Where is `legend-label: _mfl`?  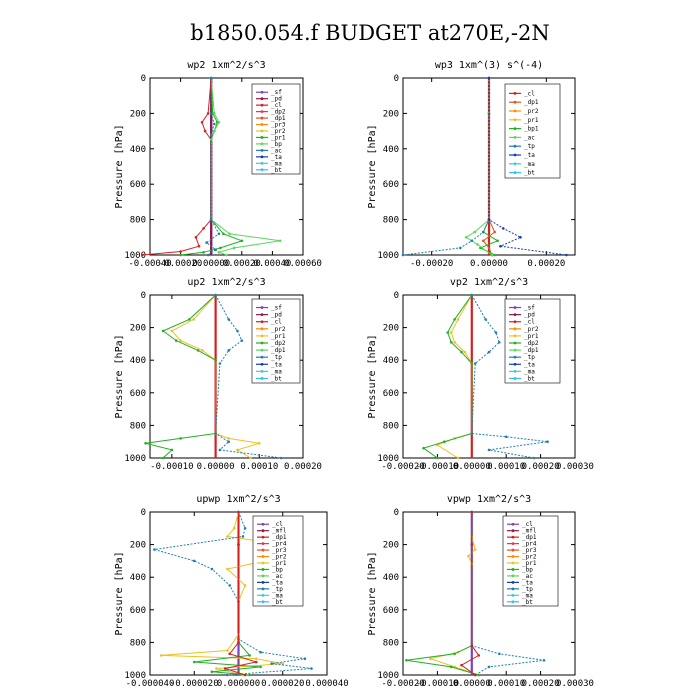 legend-label: _mfl is located at coordinates (279, 531).